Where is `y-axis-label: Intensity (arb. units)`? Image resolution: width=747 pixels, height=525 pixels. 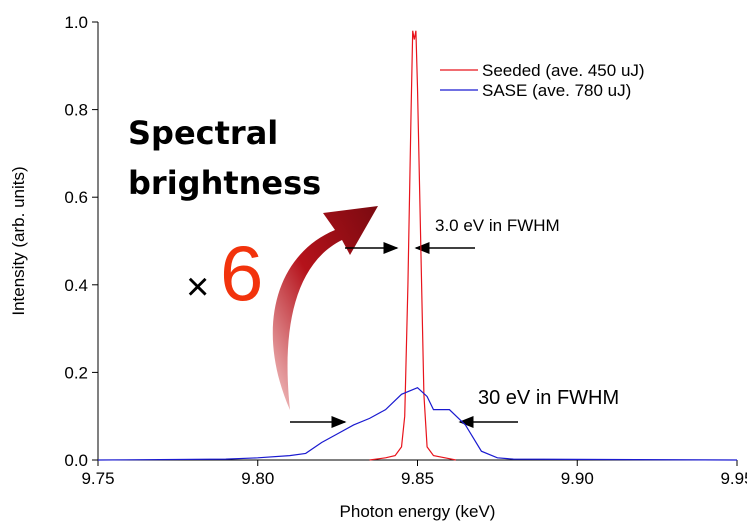 y-axis-label: Intensity (arb. units) is located at coordinates (18, 240).